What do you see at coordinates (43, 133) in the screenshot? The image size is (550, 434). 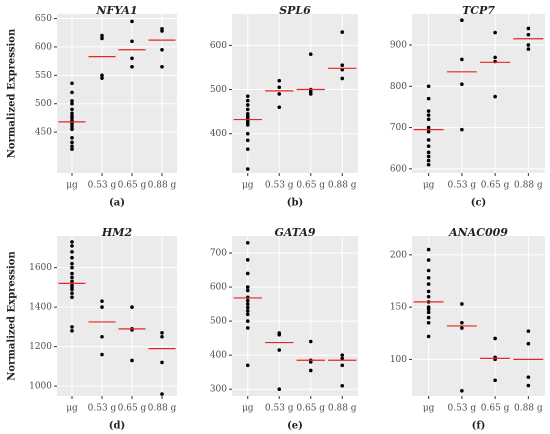 I see `y-tick-label: 450` at bounding box center [43, 133].